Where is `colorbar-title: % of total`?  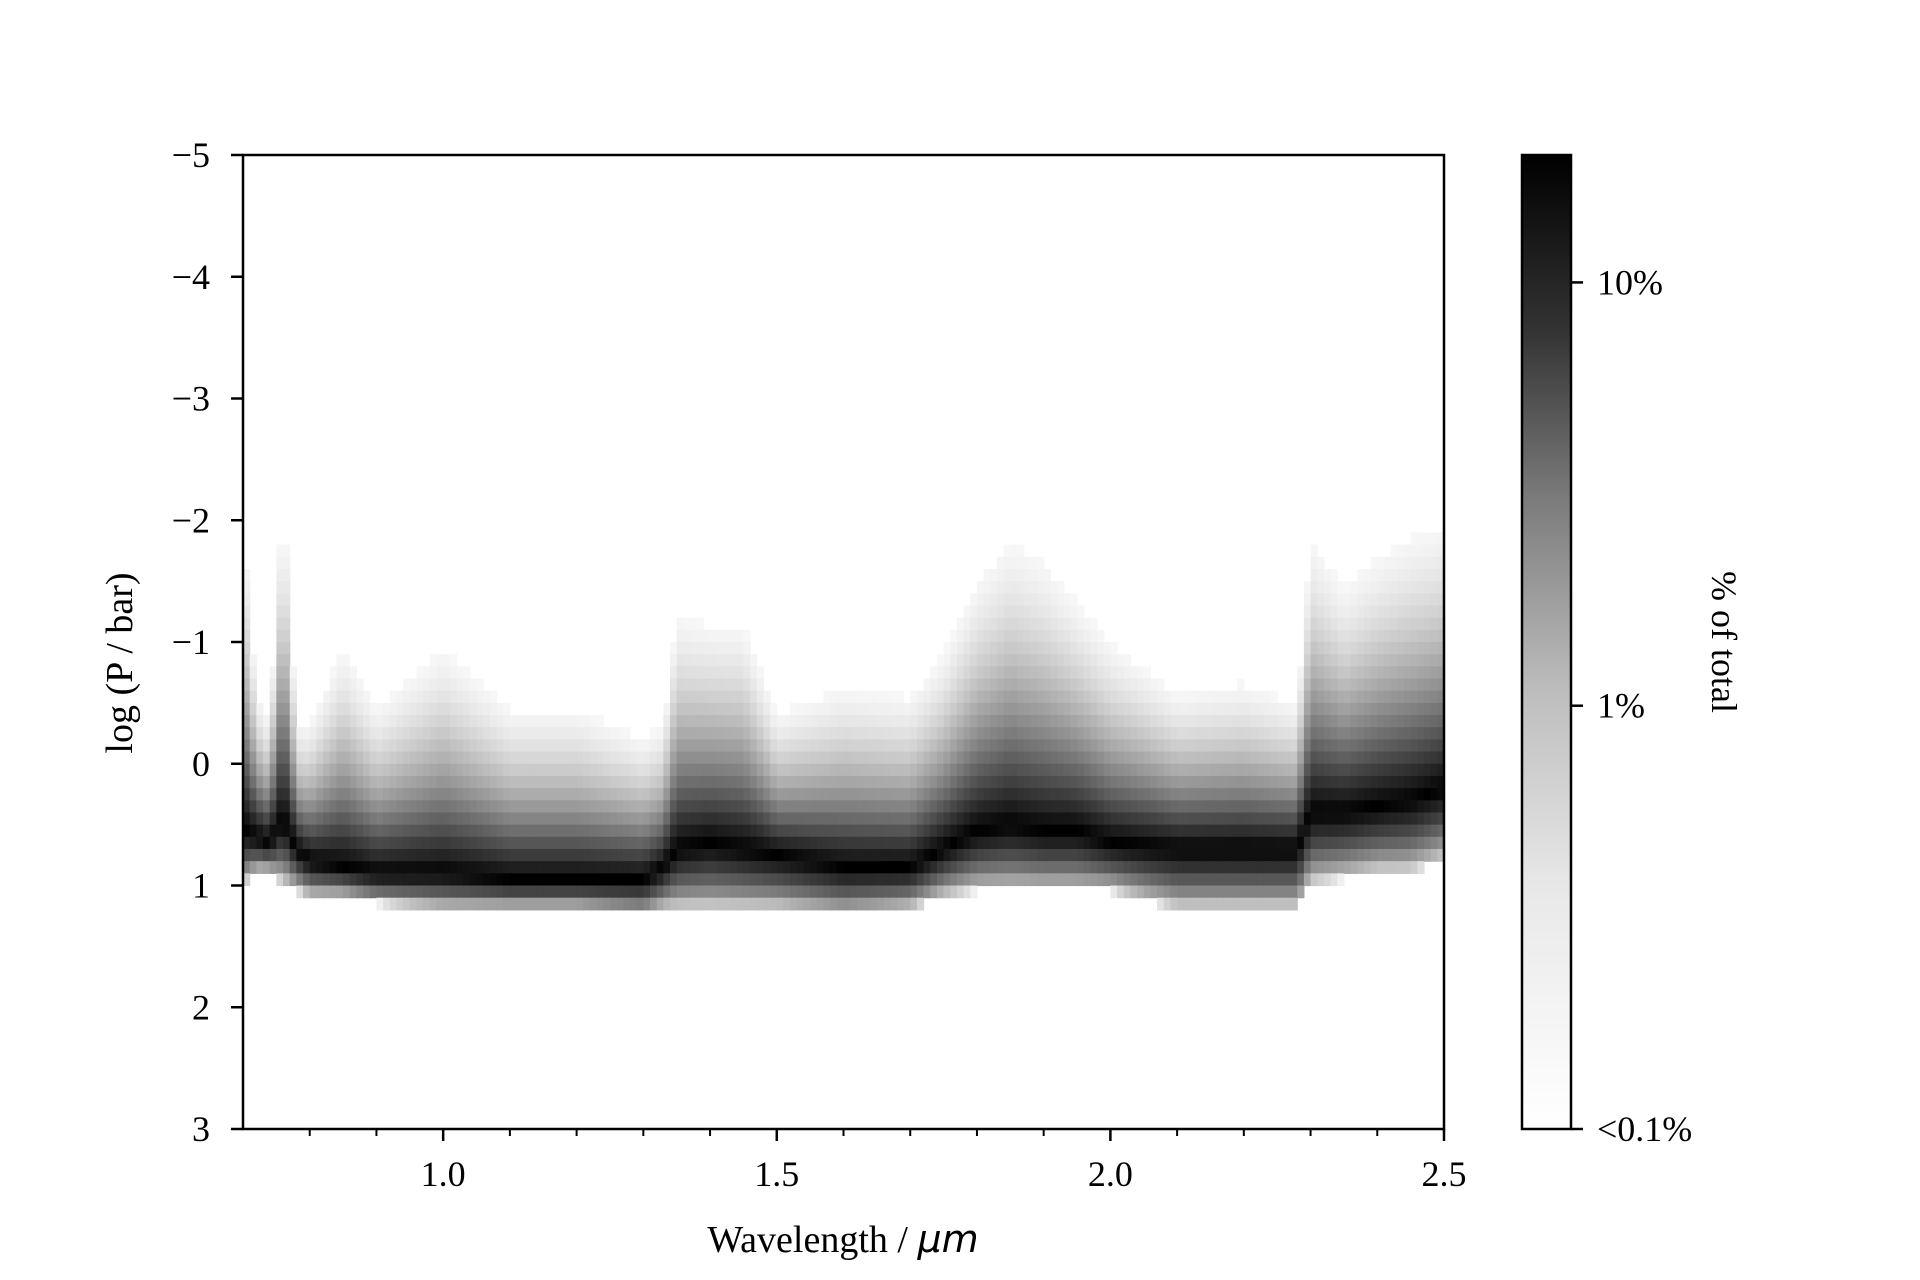 colorbar-title: % of total is located at coordinates (1724, 642).